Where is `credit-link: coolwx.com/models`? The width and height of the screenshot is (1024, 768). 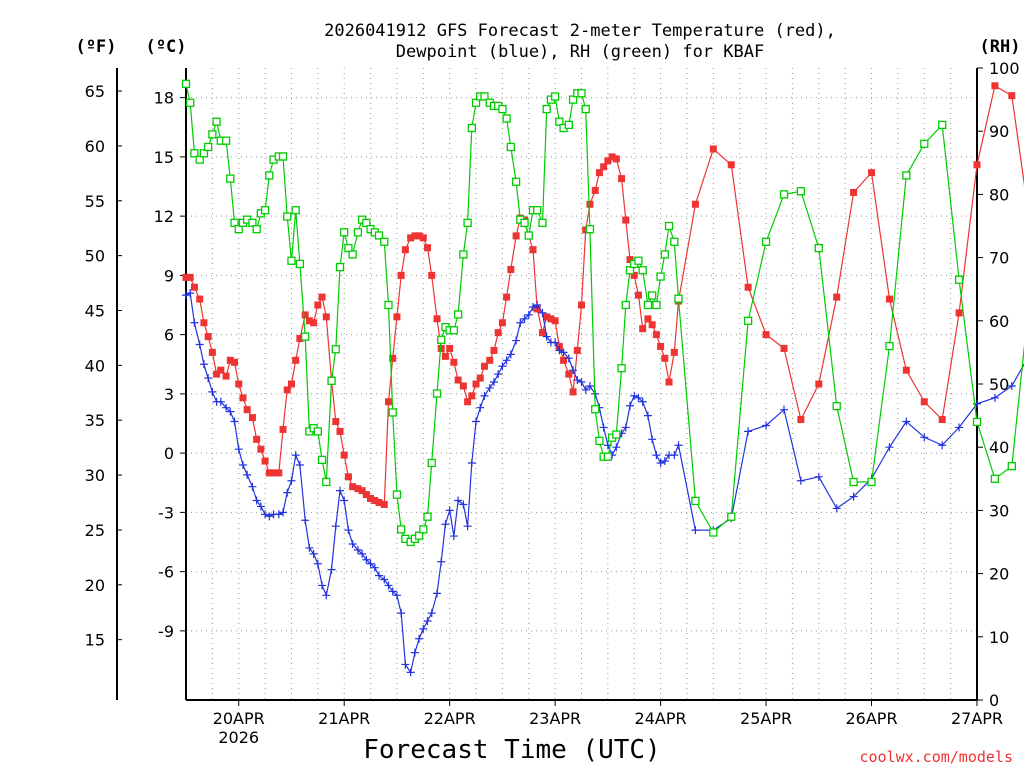 credit-link: coolwx.com/models is located at coordinates (936, 757).